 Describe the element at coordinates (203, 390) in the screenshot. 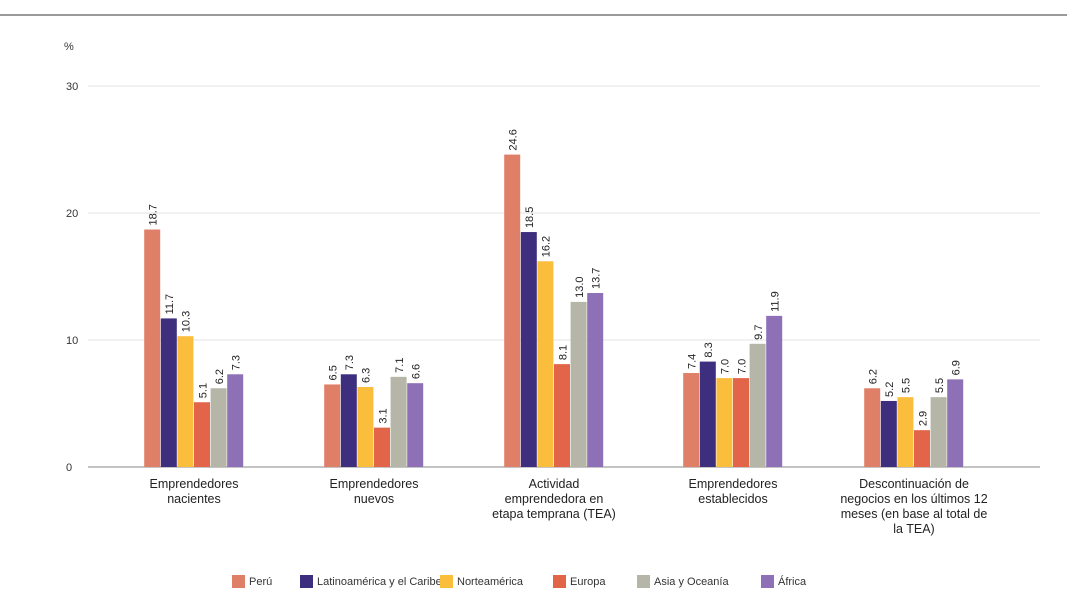

I see `data-label: 5.1` at that location.